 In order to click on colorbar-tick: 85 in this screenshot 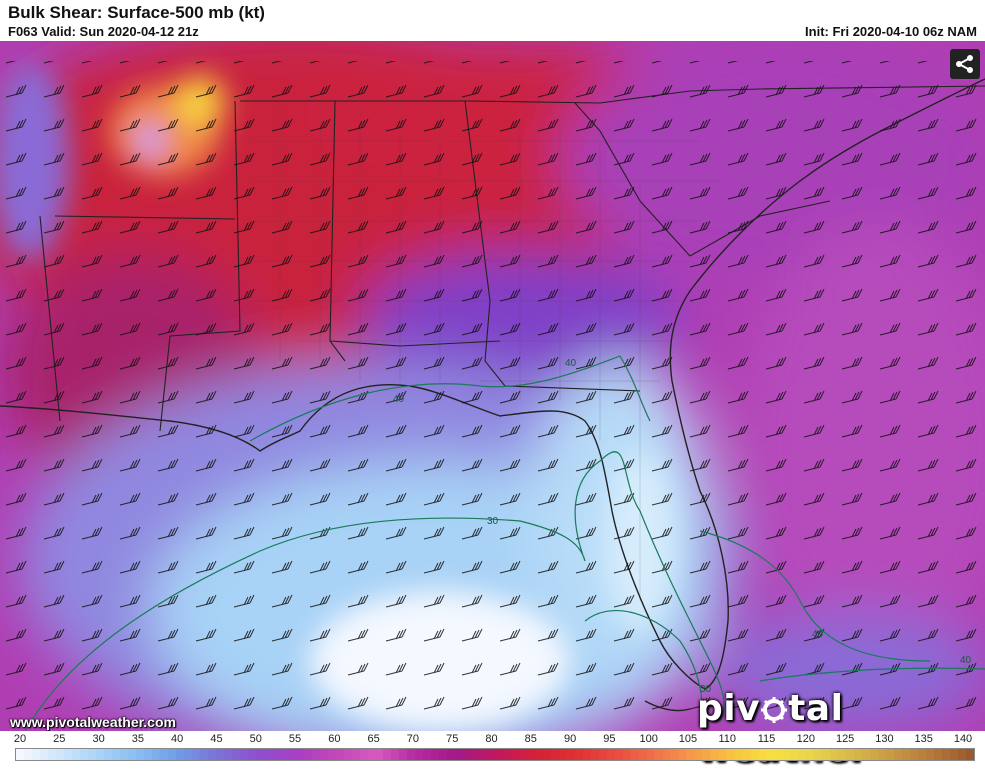, I will do `click(530, 739)`.